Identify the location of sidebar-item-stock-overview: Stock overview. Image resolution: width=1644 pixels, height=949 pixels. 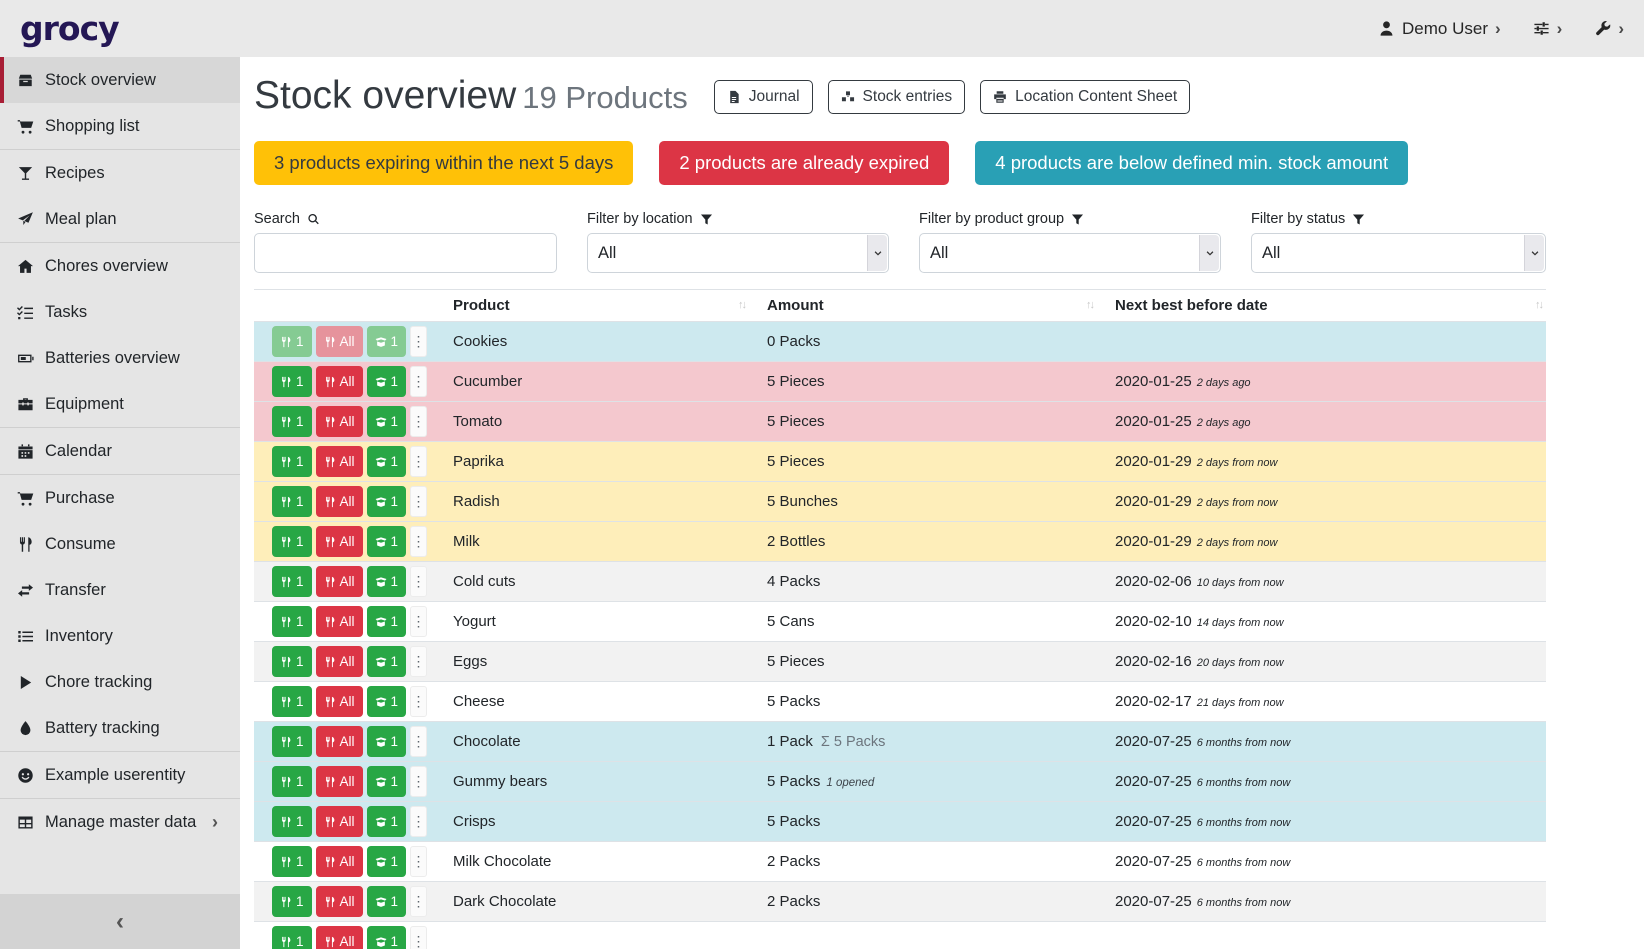
(120, 80).